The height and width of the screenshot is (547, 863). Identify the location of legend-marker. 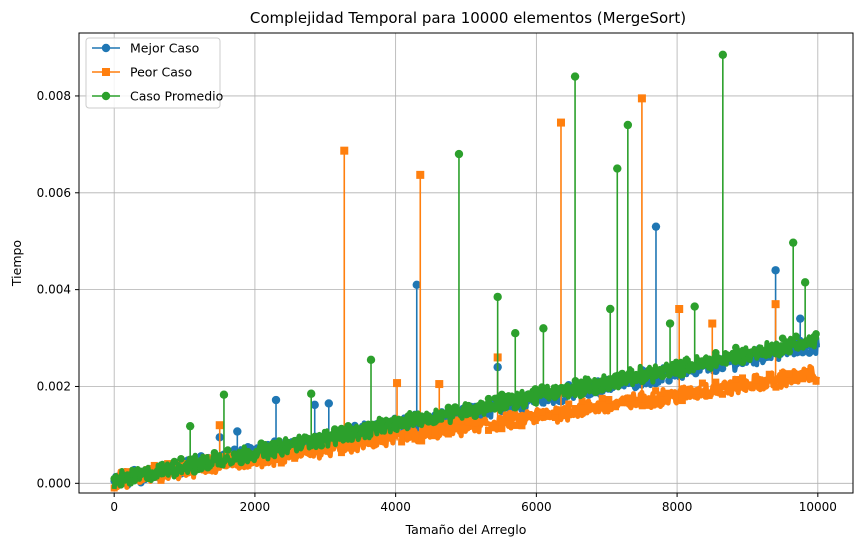
(106, 96).